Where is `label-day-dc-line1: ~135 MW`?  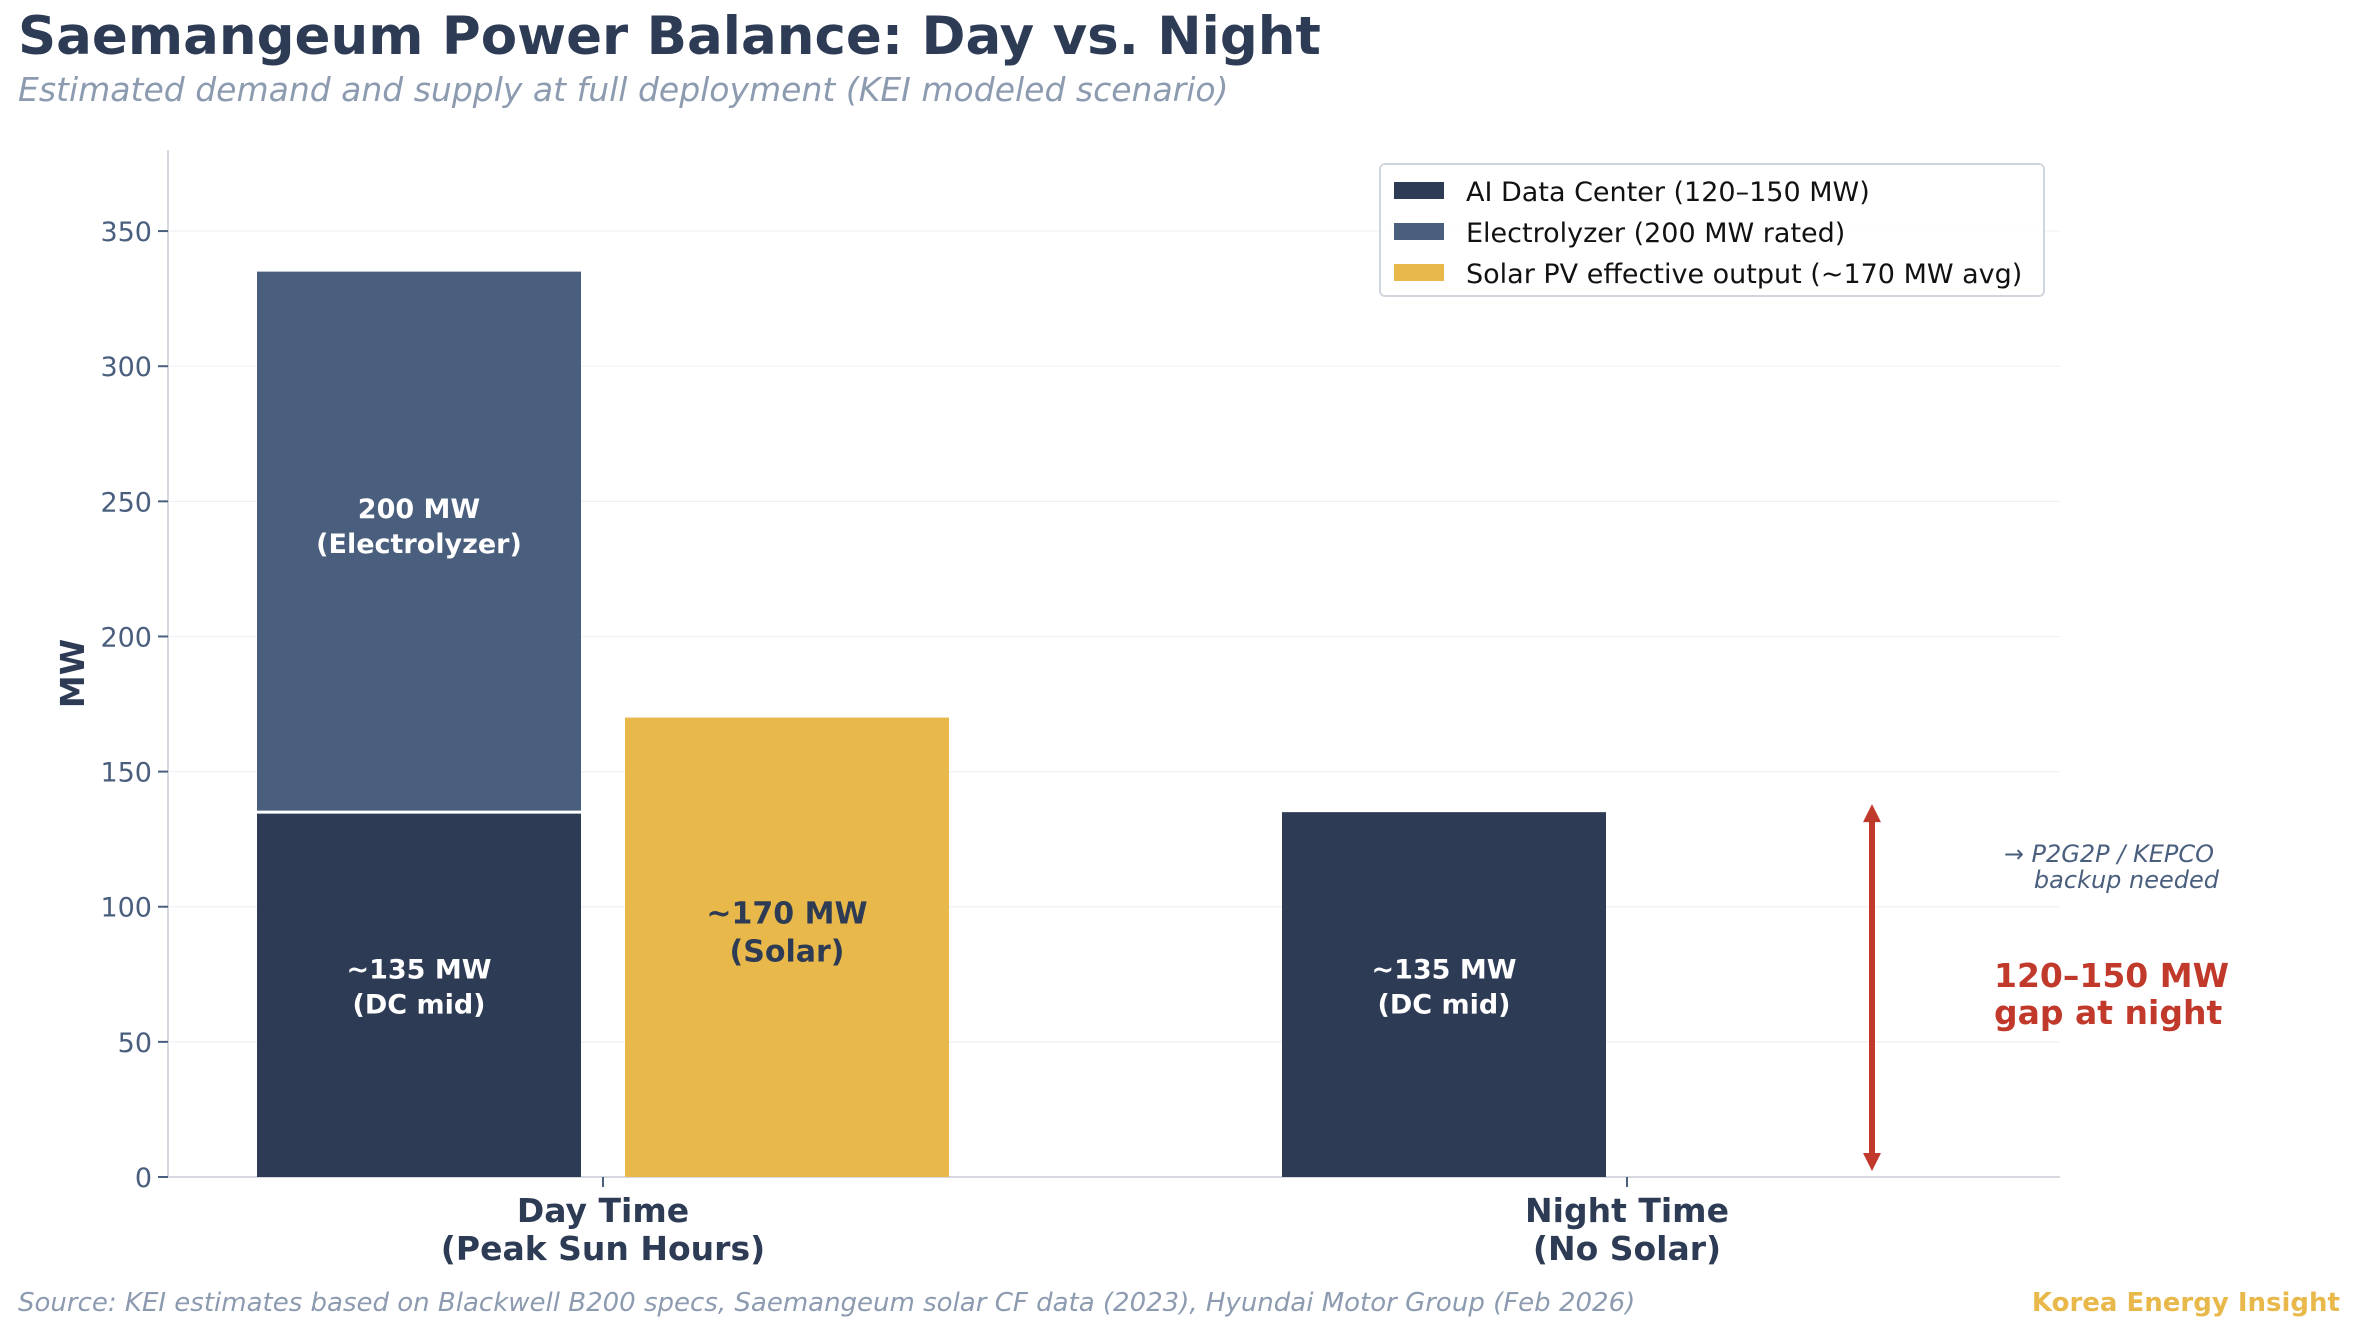 label-day-dc-line1: ~135 MW is located at coordinates (418, 970).